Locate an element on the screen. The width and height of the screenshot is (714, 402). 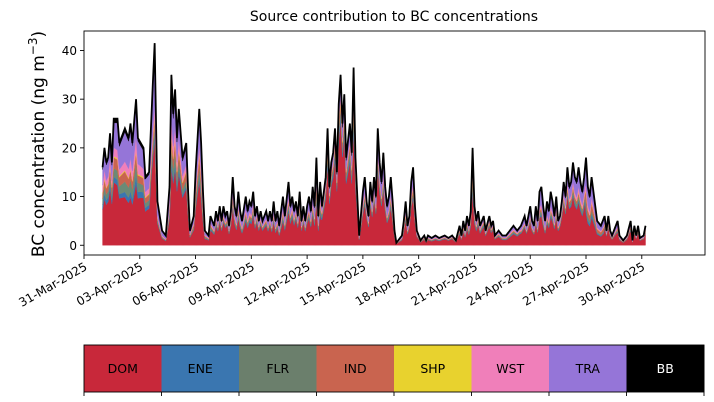
y-tick-label: 10 is located at coordinates (69, 197).